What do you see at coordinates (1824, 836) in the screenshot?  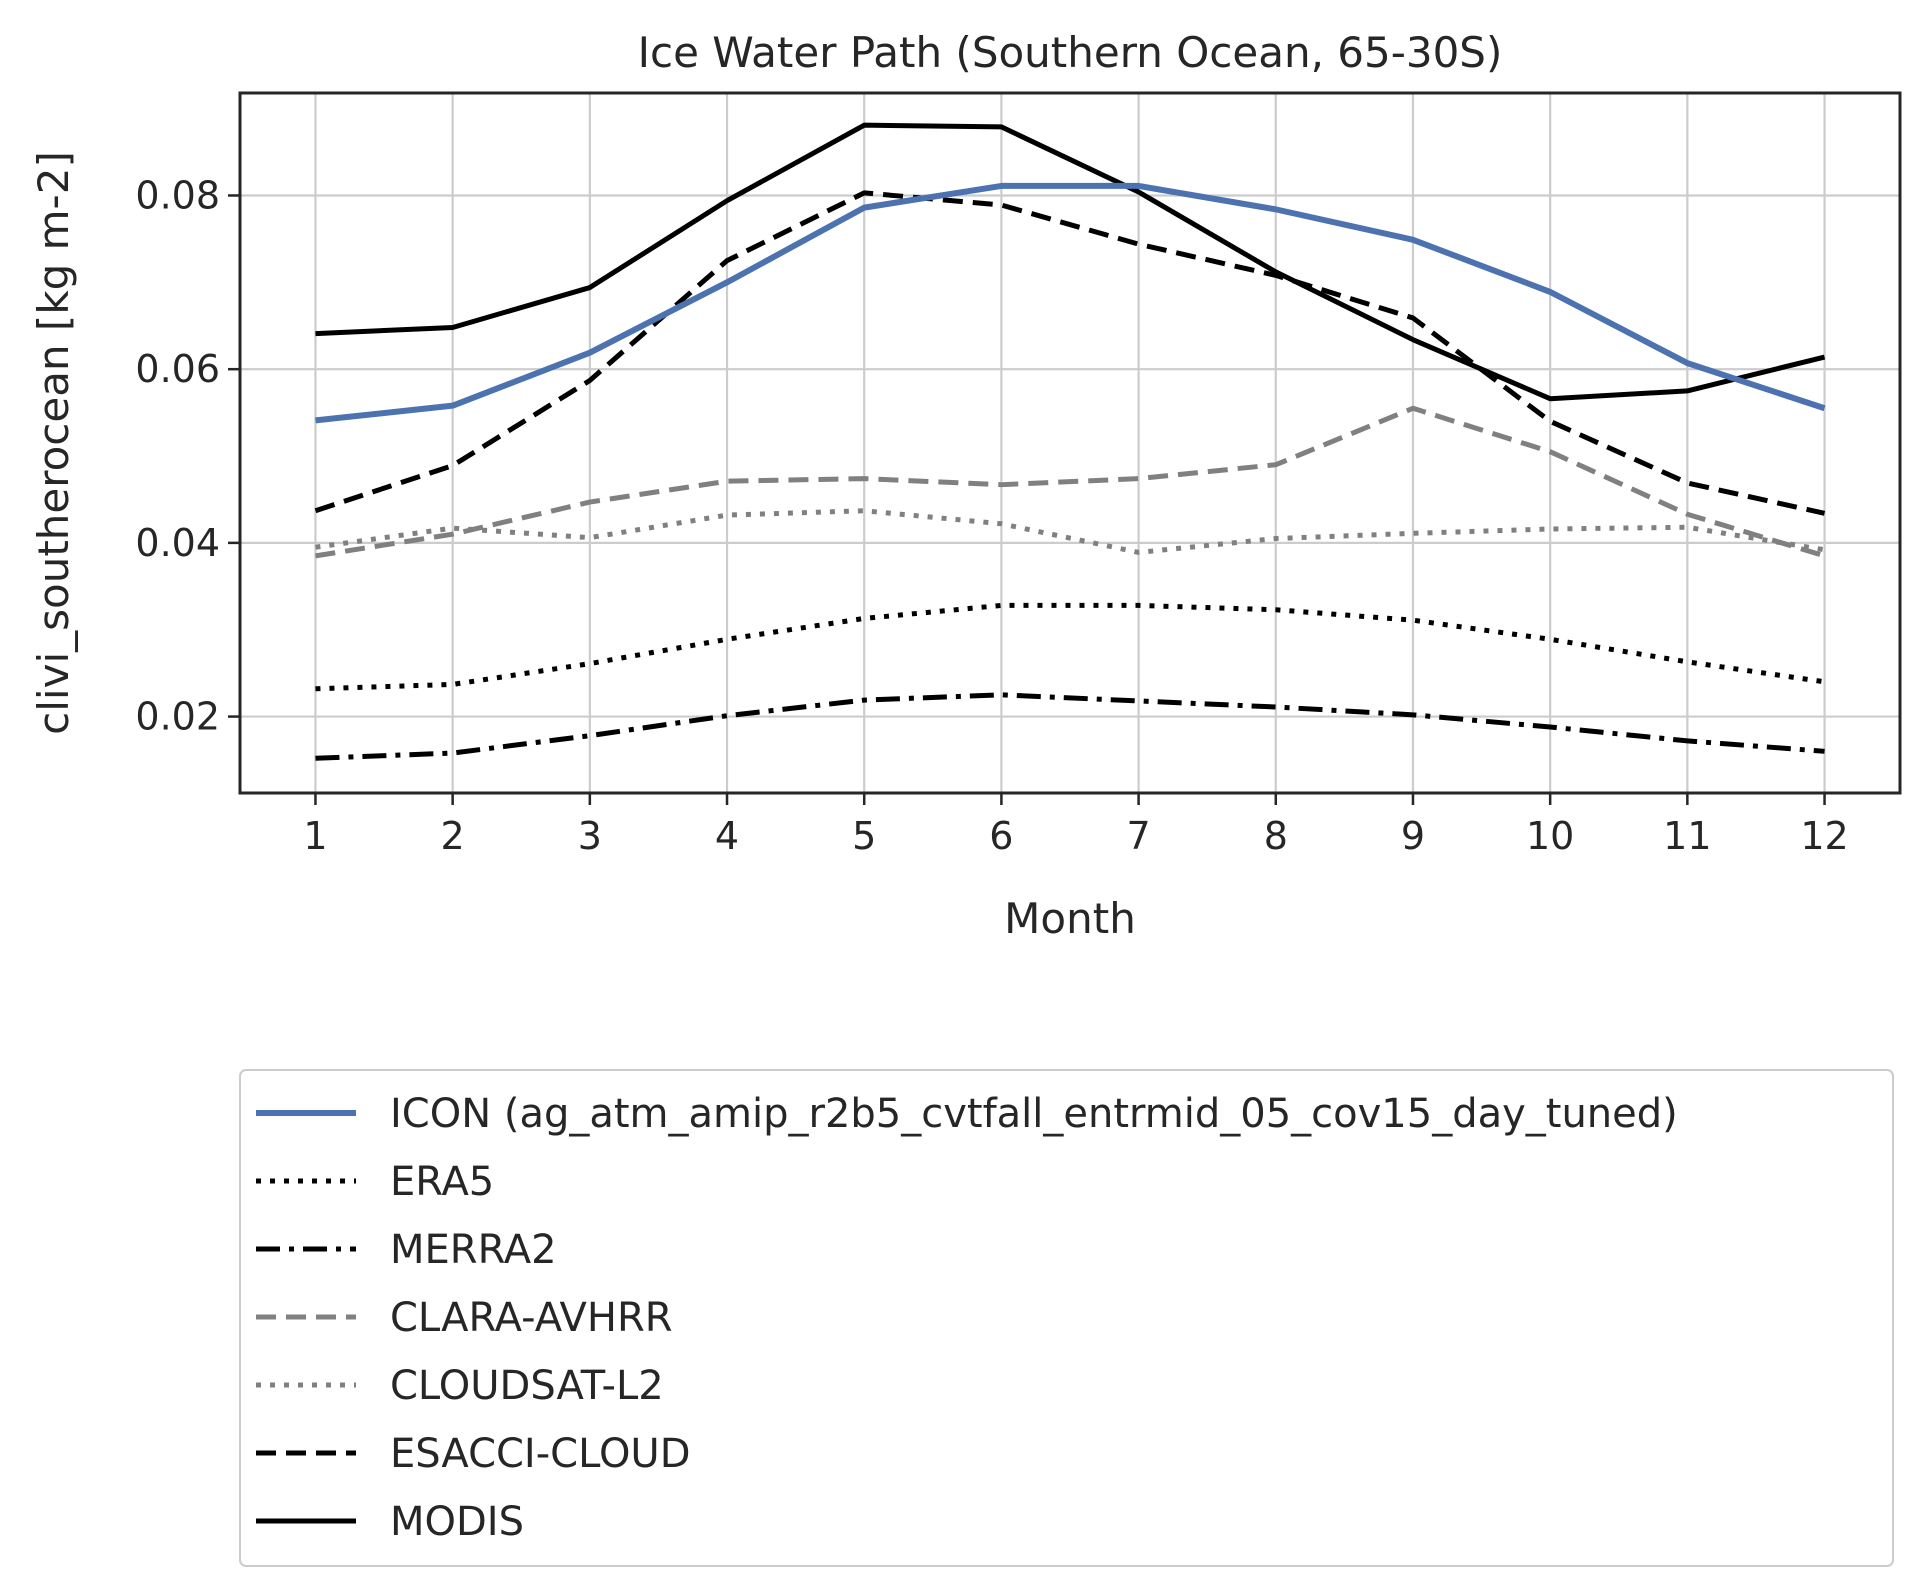 I see `x-tick-label: 12` at bounding box center [1824, 836].